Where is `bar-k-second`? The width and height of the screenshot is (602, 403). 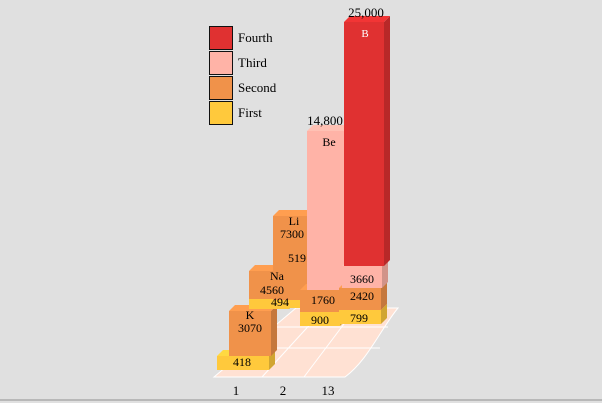
bar-k-second is located at coordinates (250, 333).